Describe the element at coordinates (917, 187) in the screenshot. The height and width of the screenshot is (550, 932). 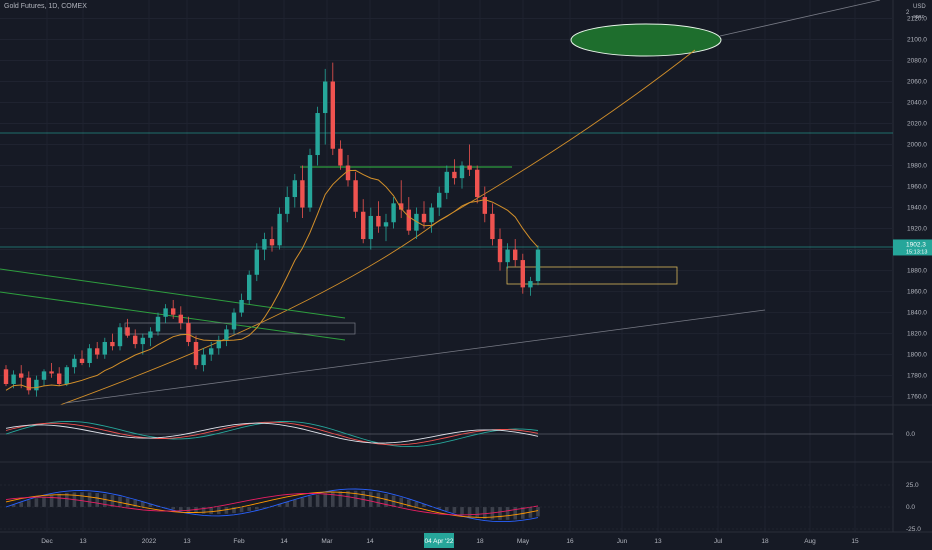
I see `price-tick-label: 1960.0` at that location.